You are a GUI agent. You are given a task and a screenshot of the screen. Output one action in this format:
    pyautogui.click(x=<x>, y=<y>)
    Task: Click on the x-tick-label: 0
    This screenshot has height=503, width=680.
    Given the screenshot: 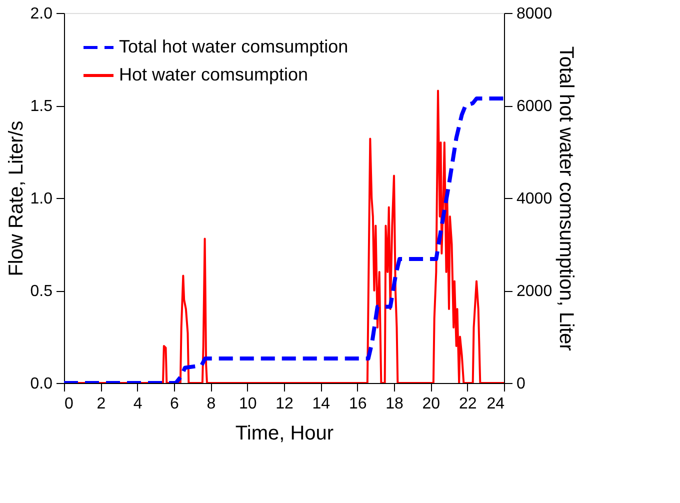 What is the action you would take?
    pyautogui.click(x=69, y=404)
    